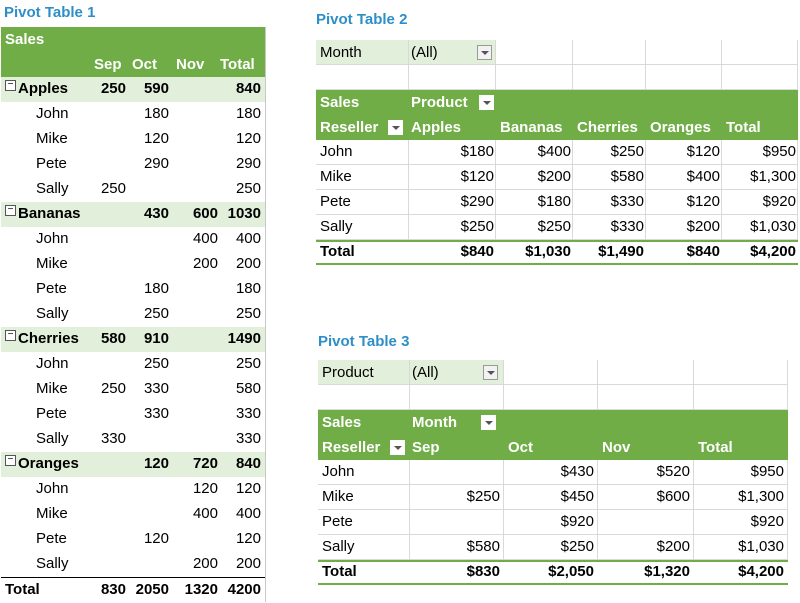 This screenshot has height=603, width=800. Describe the element at coordinates (336, 176) in the screenshot. I see `pivot2-row-name: Mike` at that location.